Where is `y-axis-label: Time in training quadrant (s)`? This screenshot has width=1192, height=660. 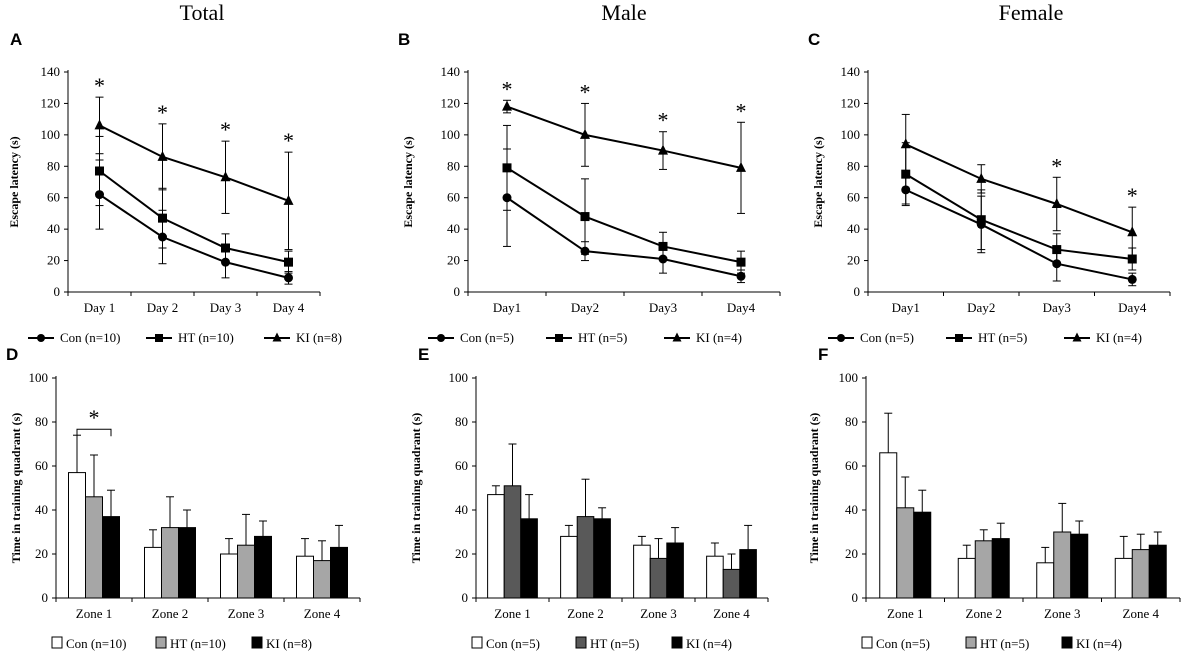 y-axis-label: Time in training quadrant (s) is located at coordinates (416, 488).